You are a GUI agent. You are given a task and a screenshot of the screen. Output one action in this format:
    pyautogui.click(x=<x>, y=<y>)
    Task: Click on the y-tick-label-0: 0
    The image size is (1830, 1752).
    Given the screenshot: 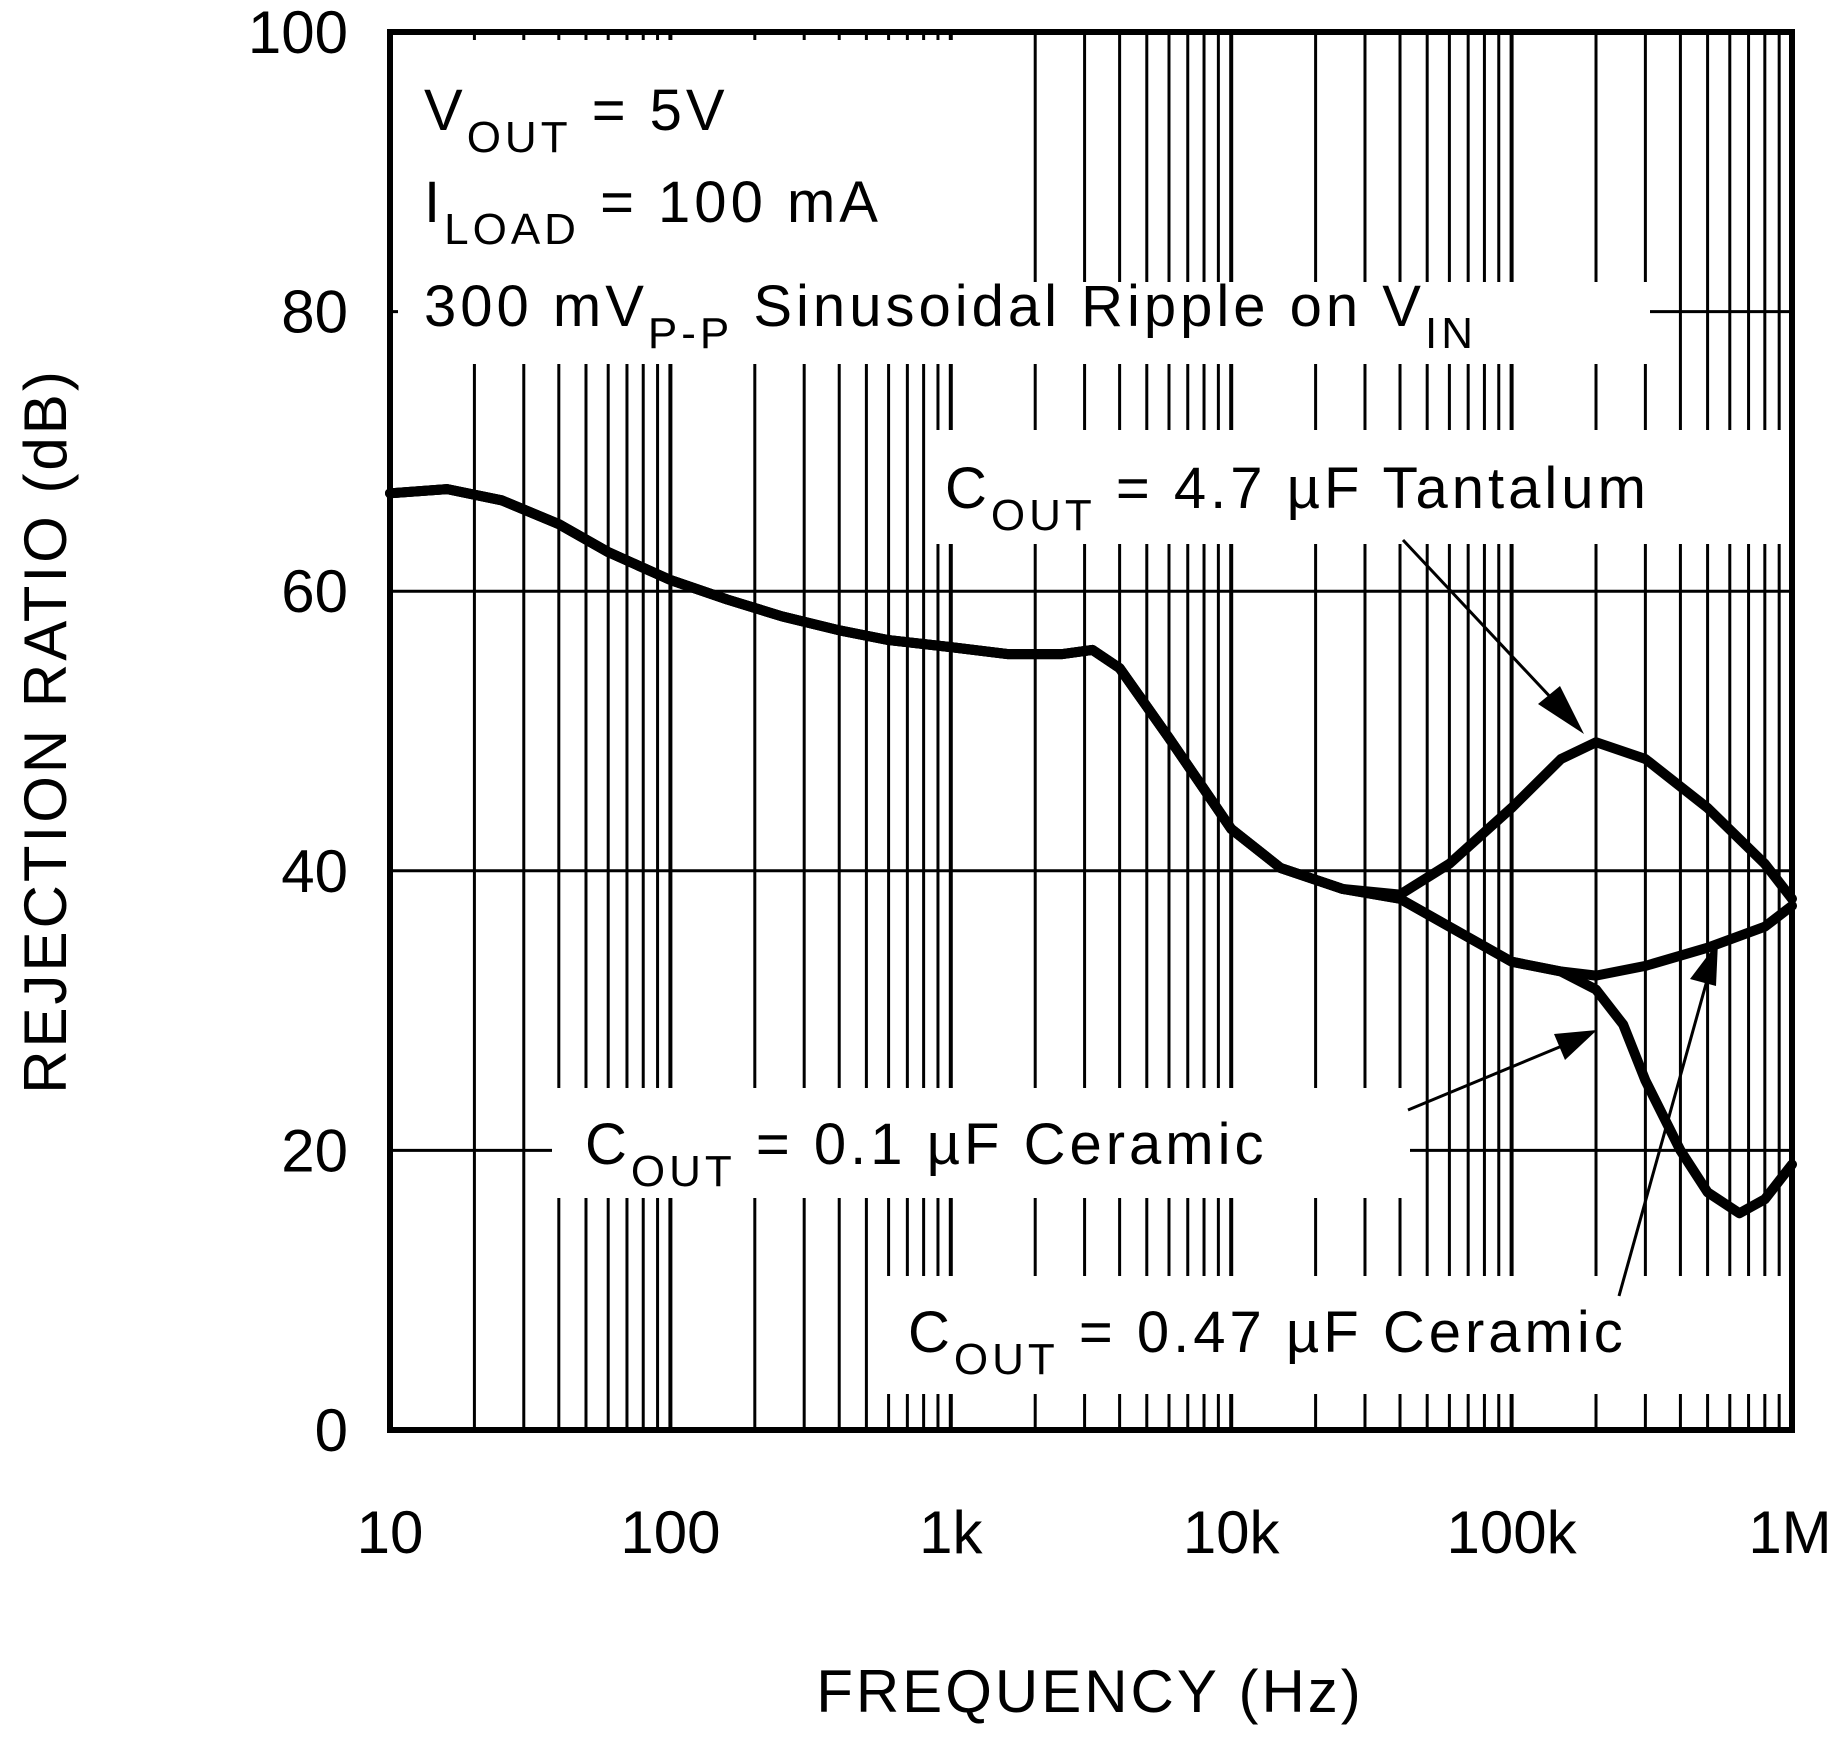 What is the action you would take?
    pyautogui.click(x=331, y=1430)
    